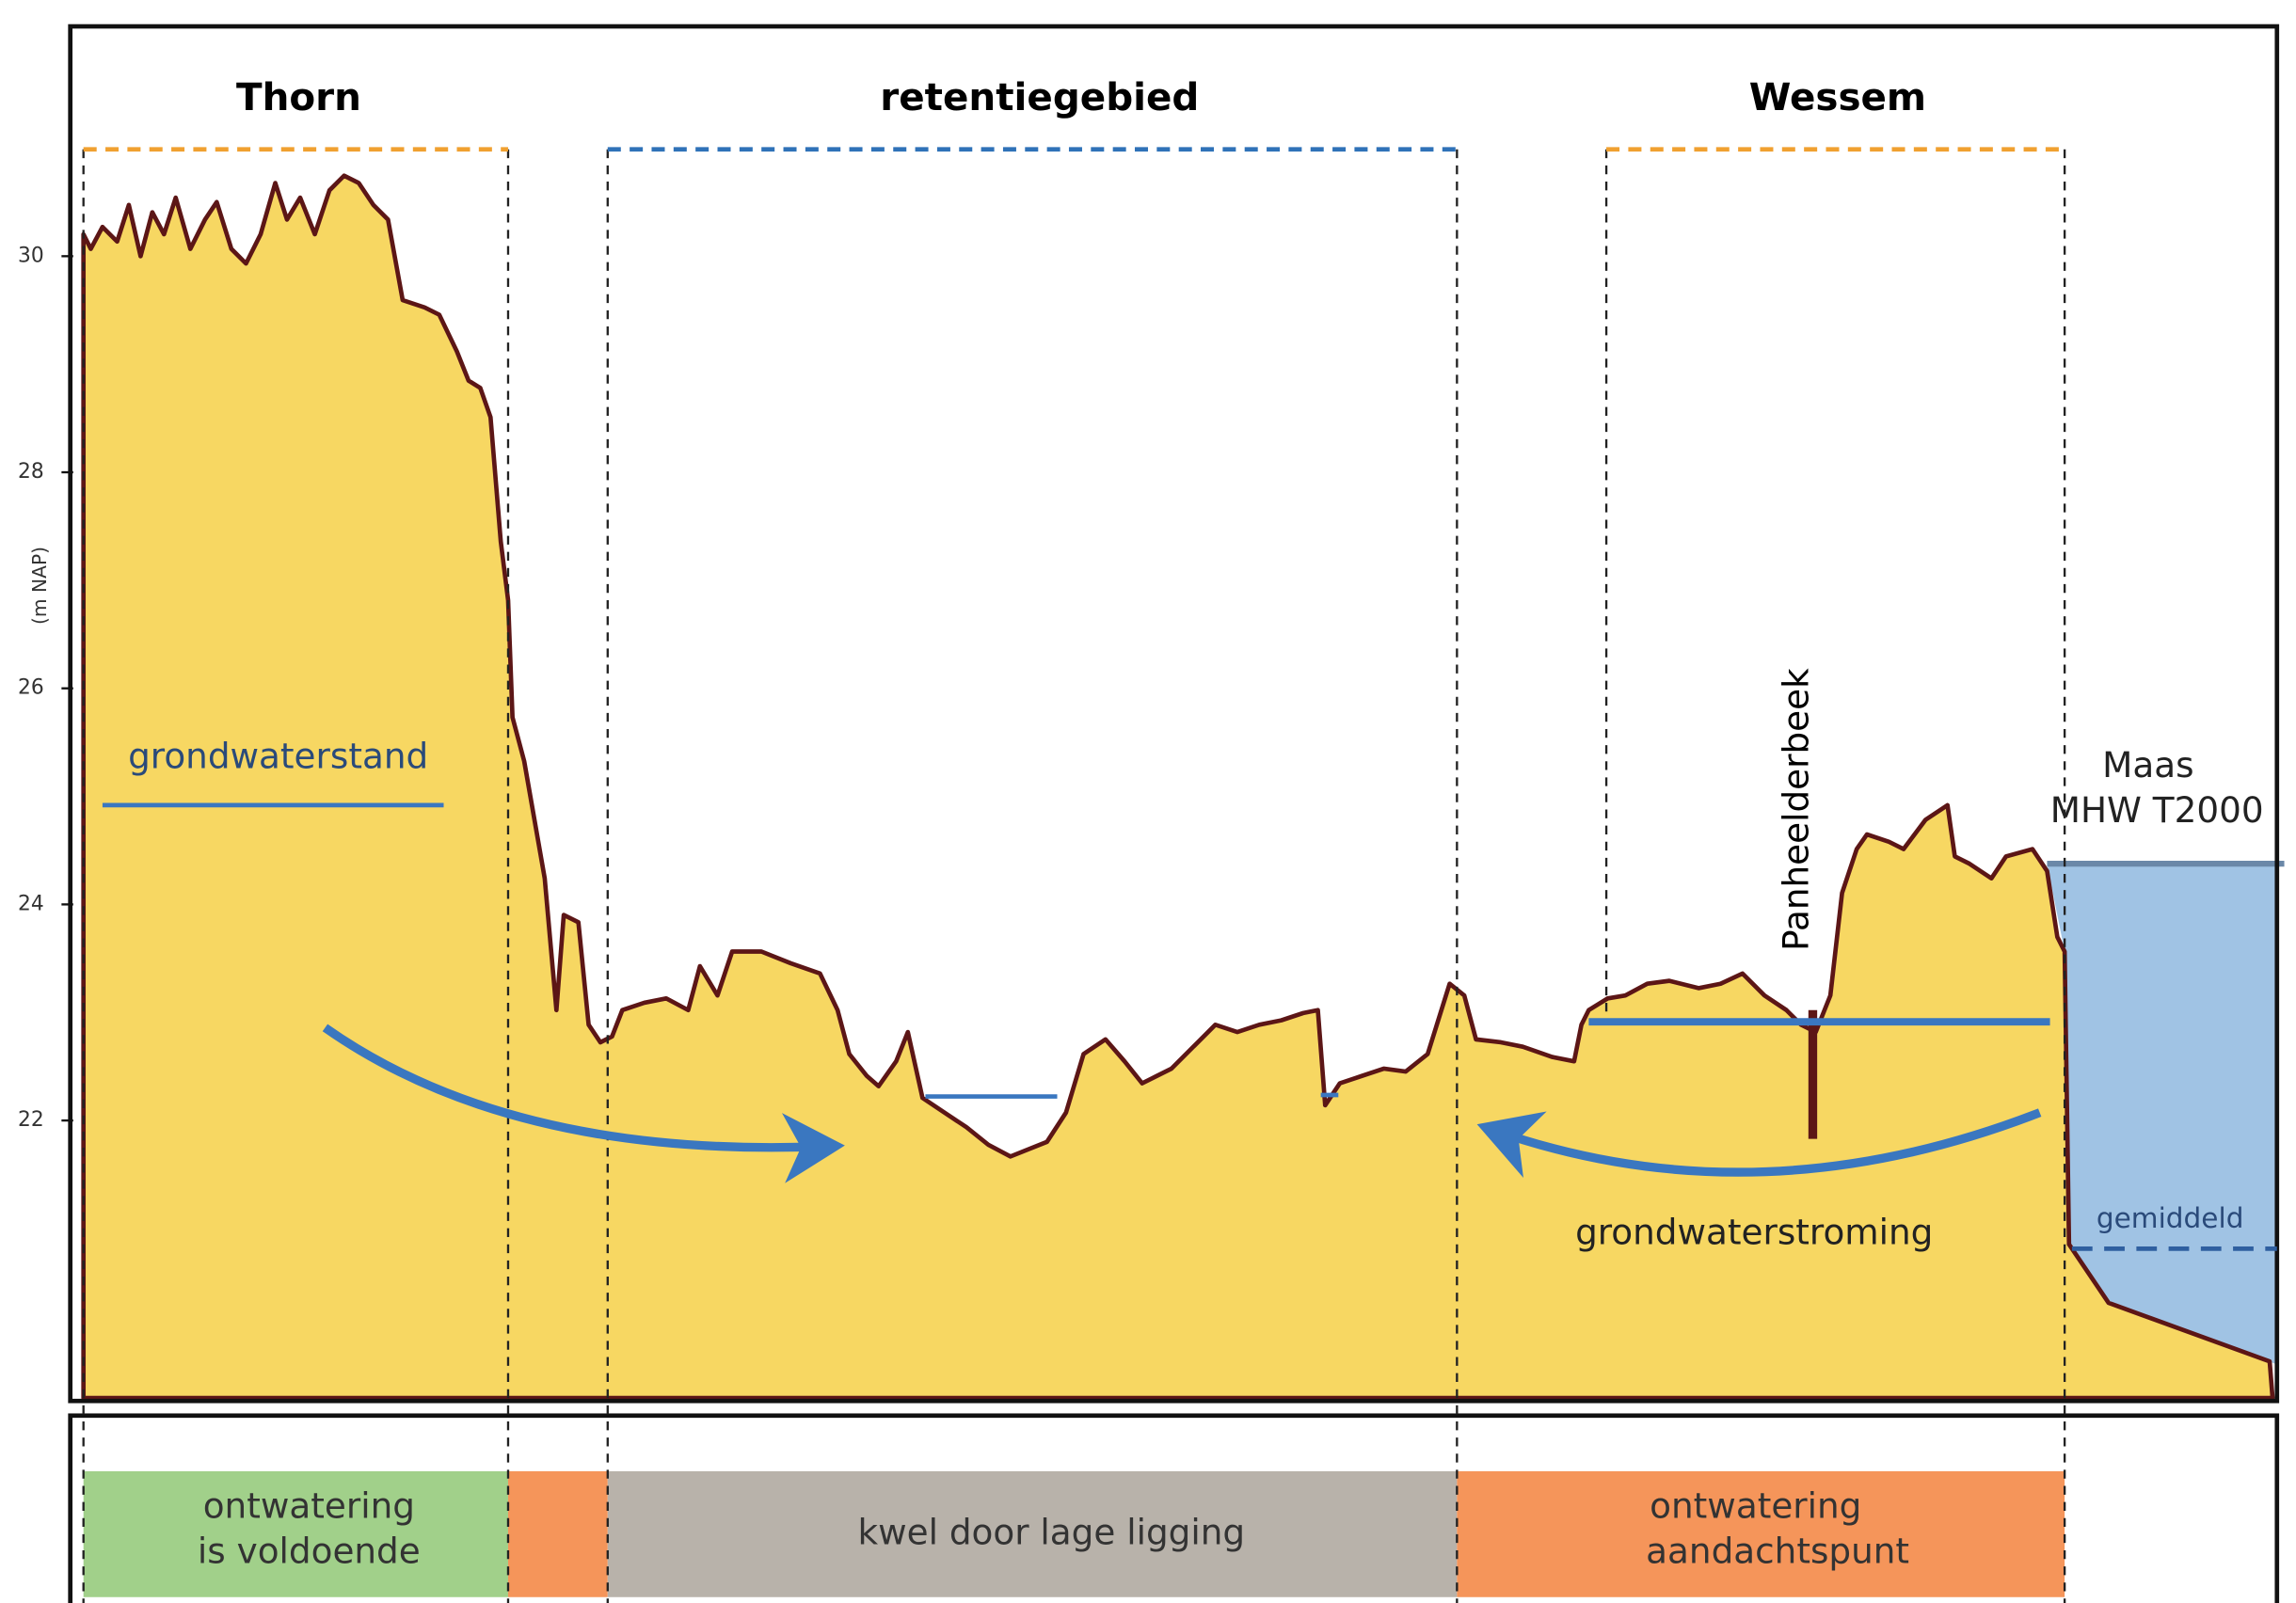 The image size is (2296, 1603). I want to click on zone-label: Wessem, so click(1837, 96).